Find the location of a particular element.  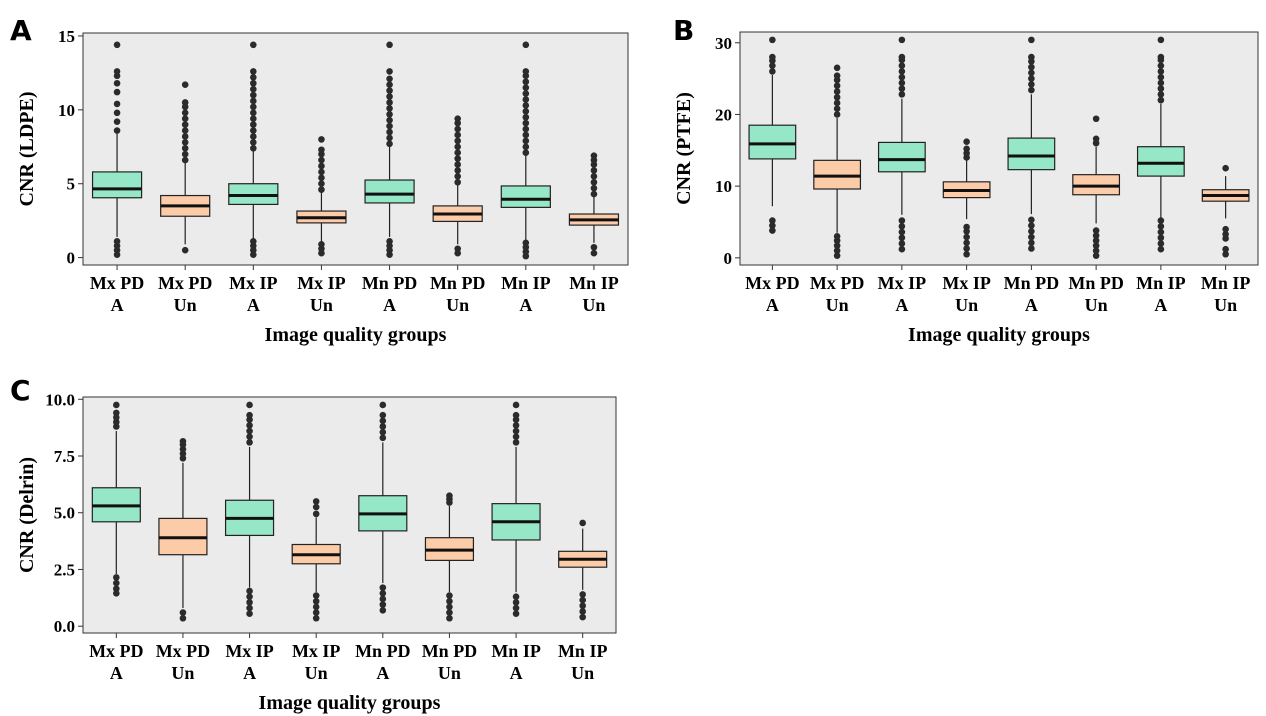

y-tick-label: 5.0 is located at coordinates (64, 513).